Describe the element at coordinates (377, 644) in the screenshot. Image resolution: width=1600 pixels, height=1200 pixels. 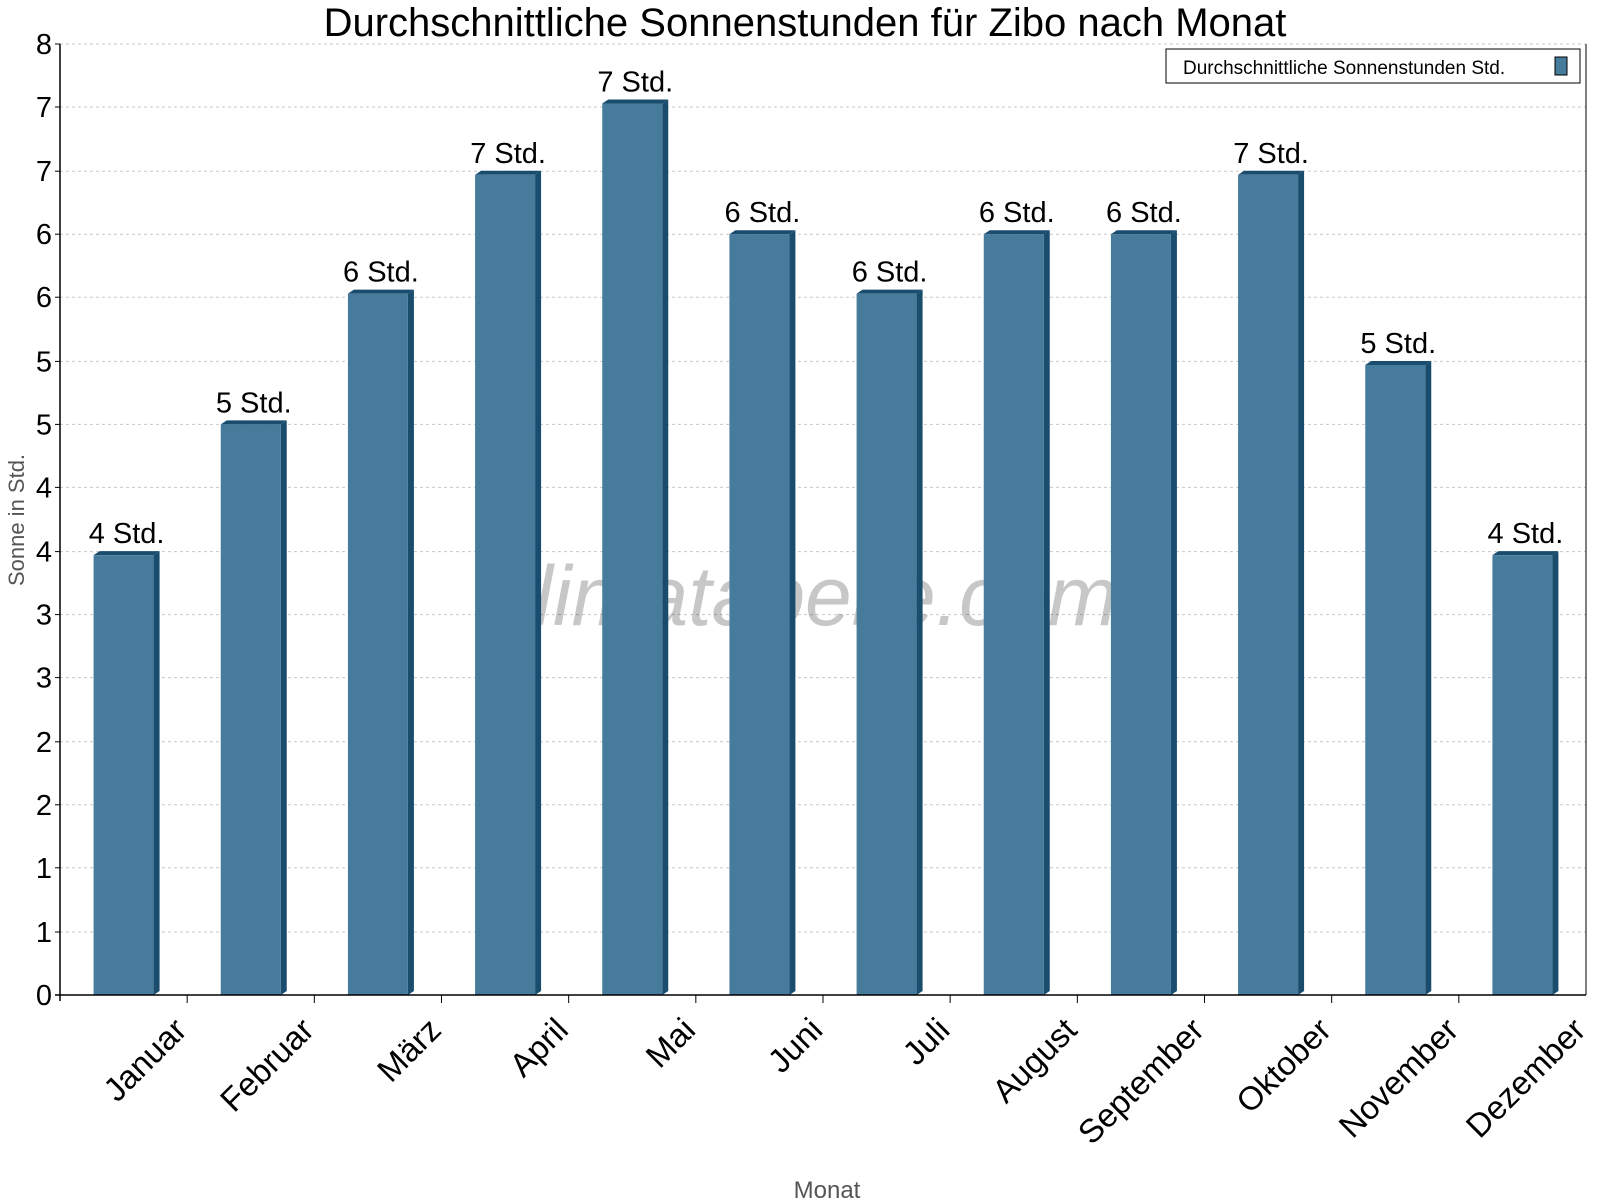
I see `bar-märz` at that location.